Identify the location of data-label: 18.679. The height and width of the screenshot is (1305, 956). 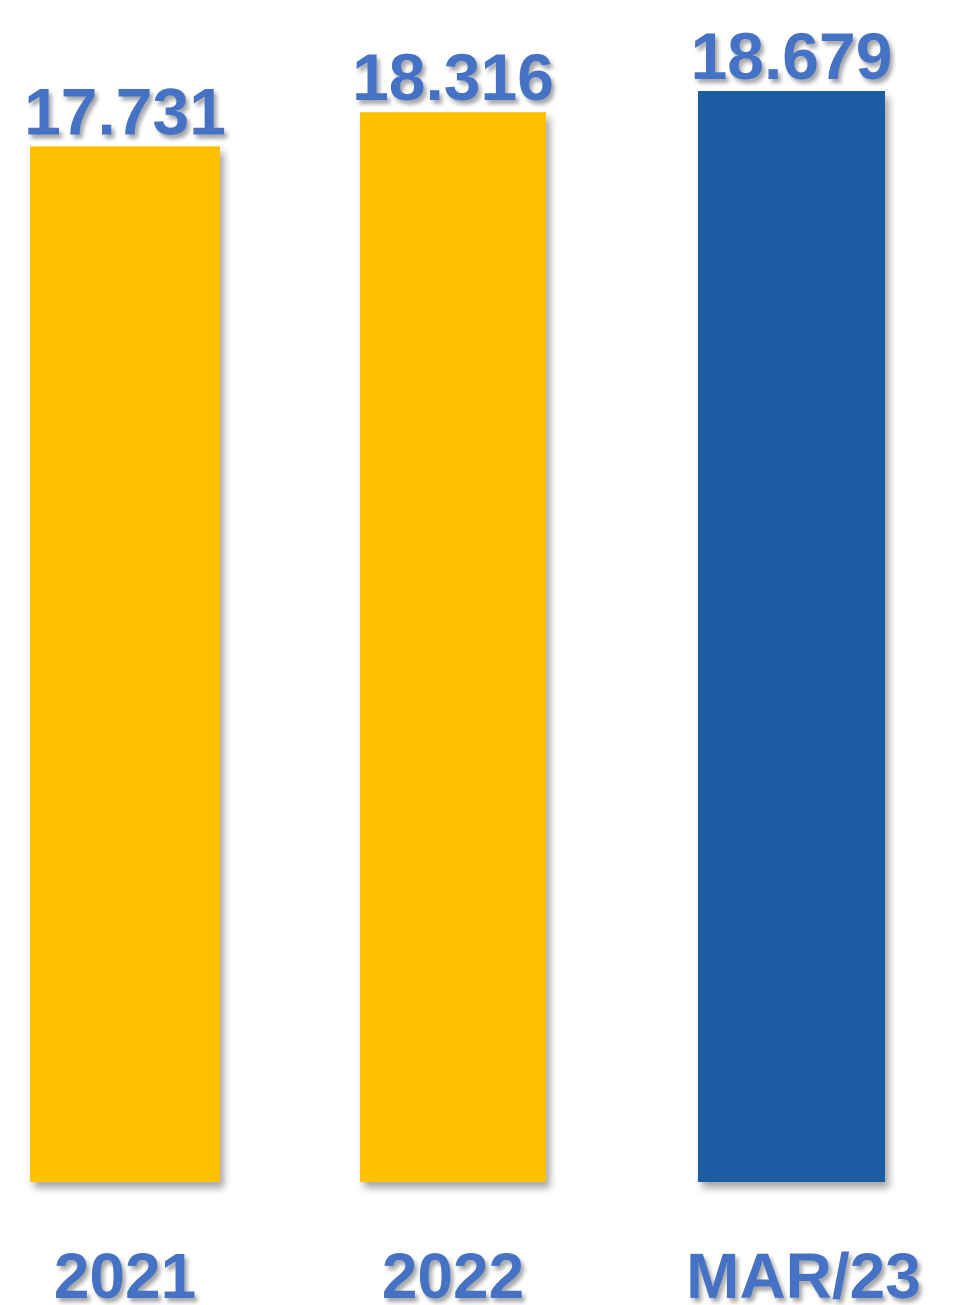
(792, 56).